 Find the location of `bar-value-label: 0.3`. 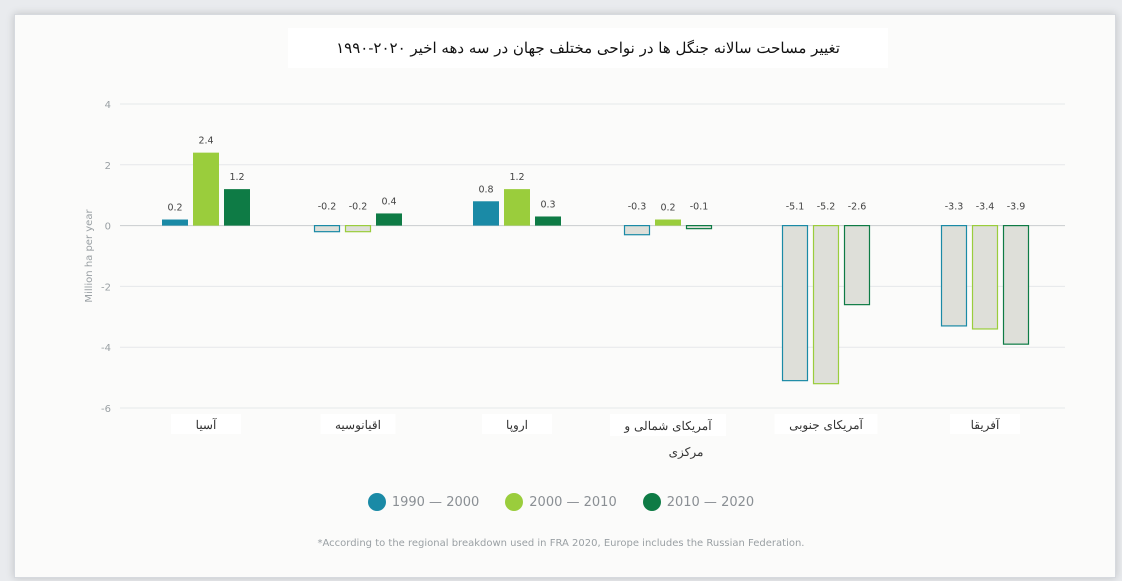

bar-value-label: 0.3 is located at coordinates (547, 204).